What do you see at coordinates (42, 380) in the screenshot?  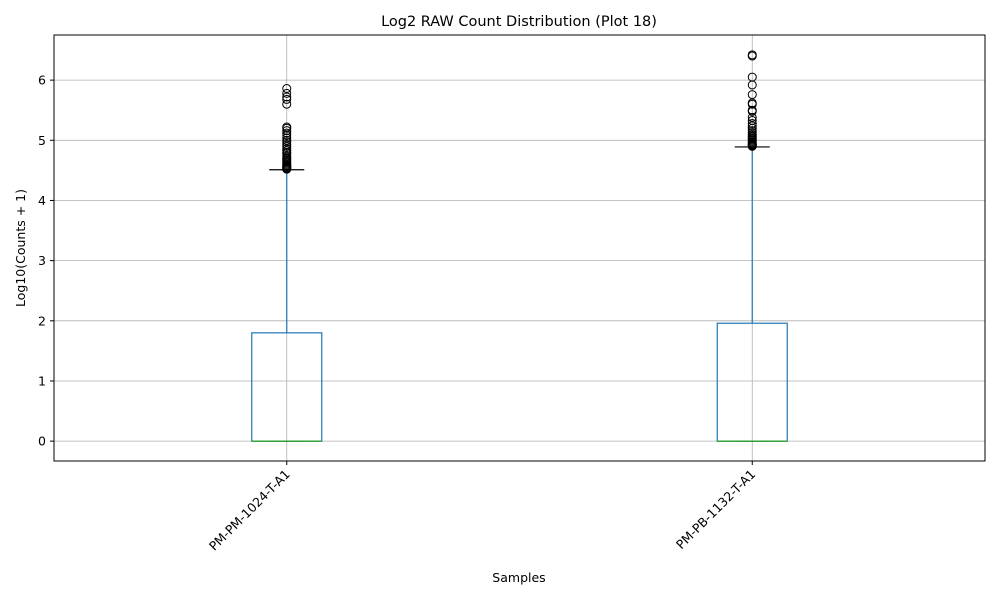 I see `y-tick-label: 1` at bounding box center [42, 380].